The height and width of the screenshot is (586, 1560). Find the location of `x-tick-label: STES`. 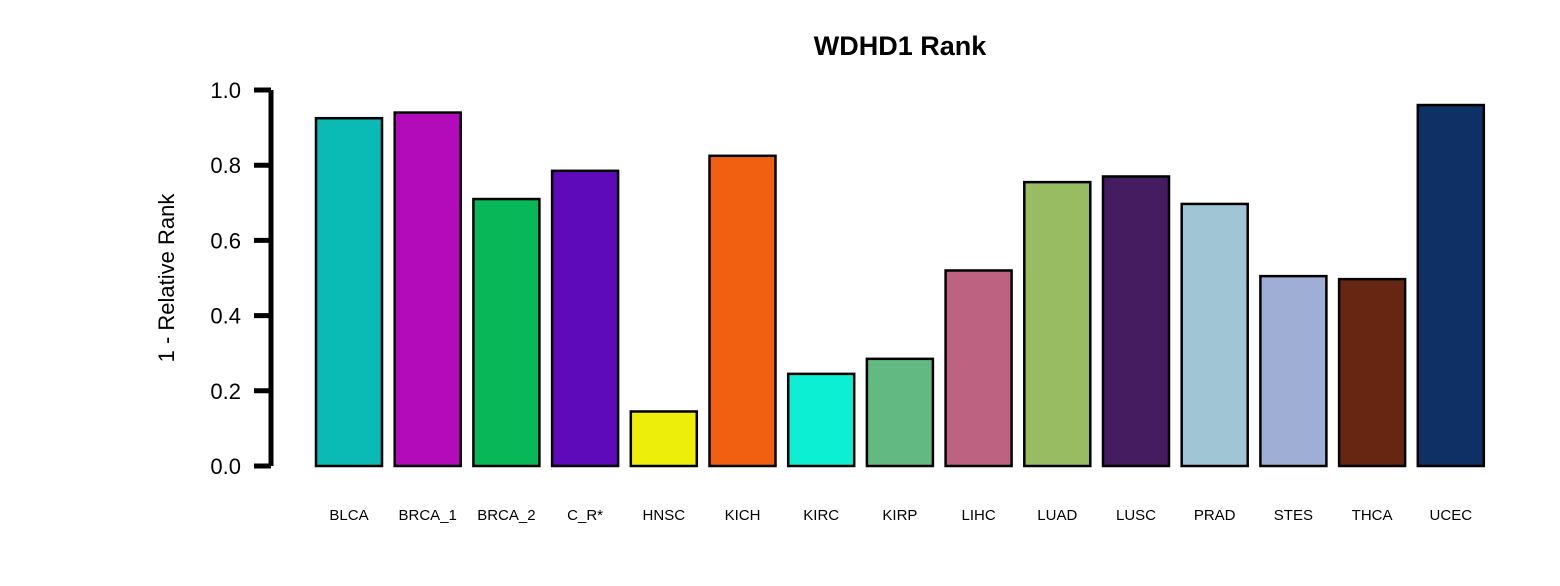

x-tick-label: STES is located at coordinates (1293, 515).